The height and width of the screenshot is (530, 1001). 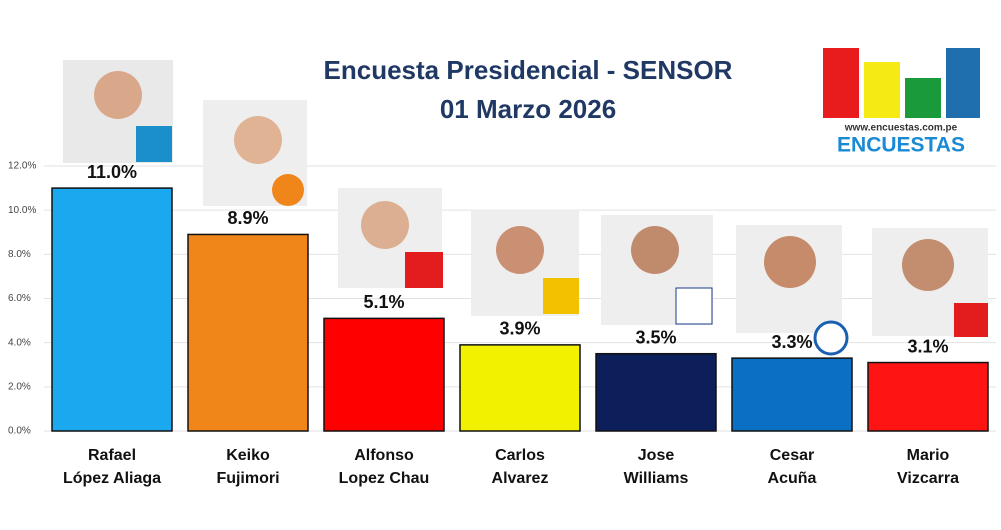 What do you see at coordinates (528, 70) in the screenshot?
I see `chart-title: Encuesta Presidencial - SENSOR` at bounding box center [528, 70].